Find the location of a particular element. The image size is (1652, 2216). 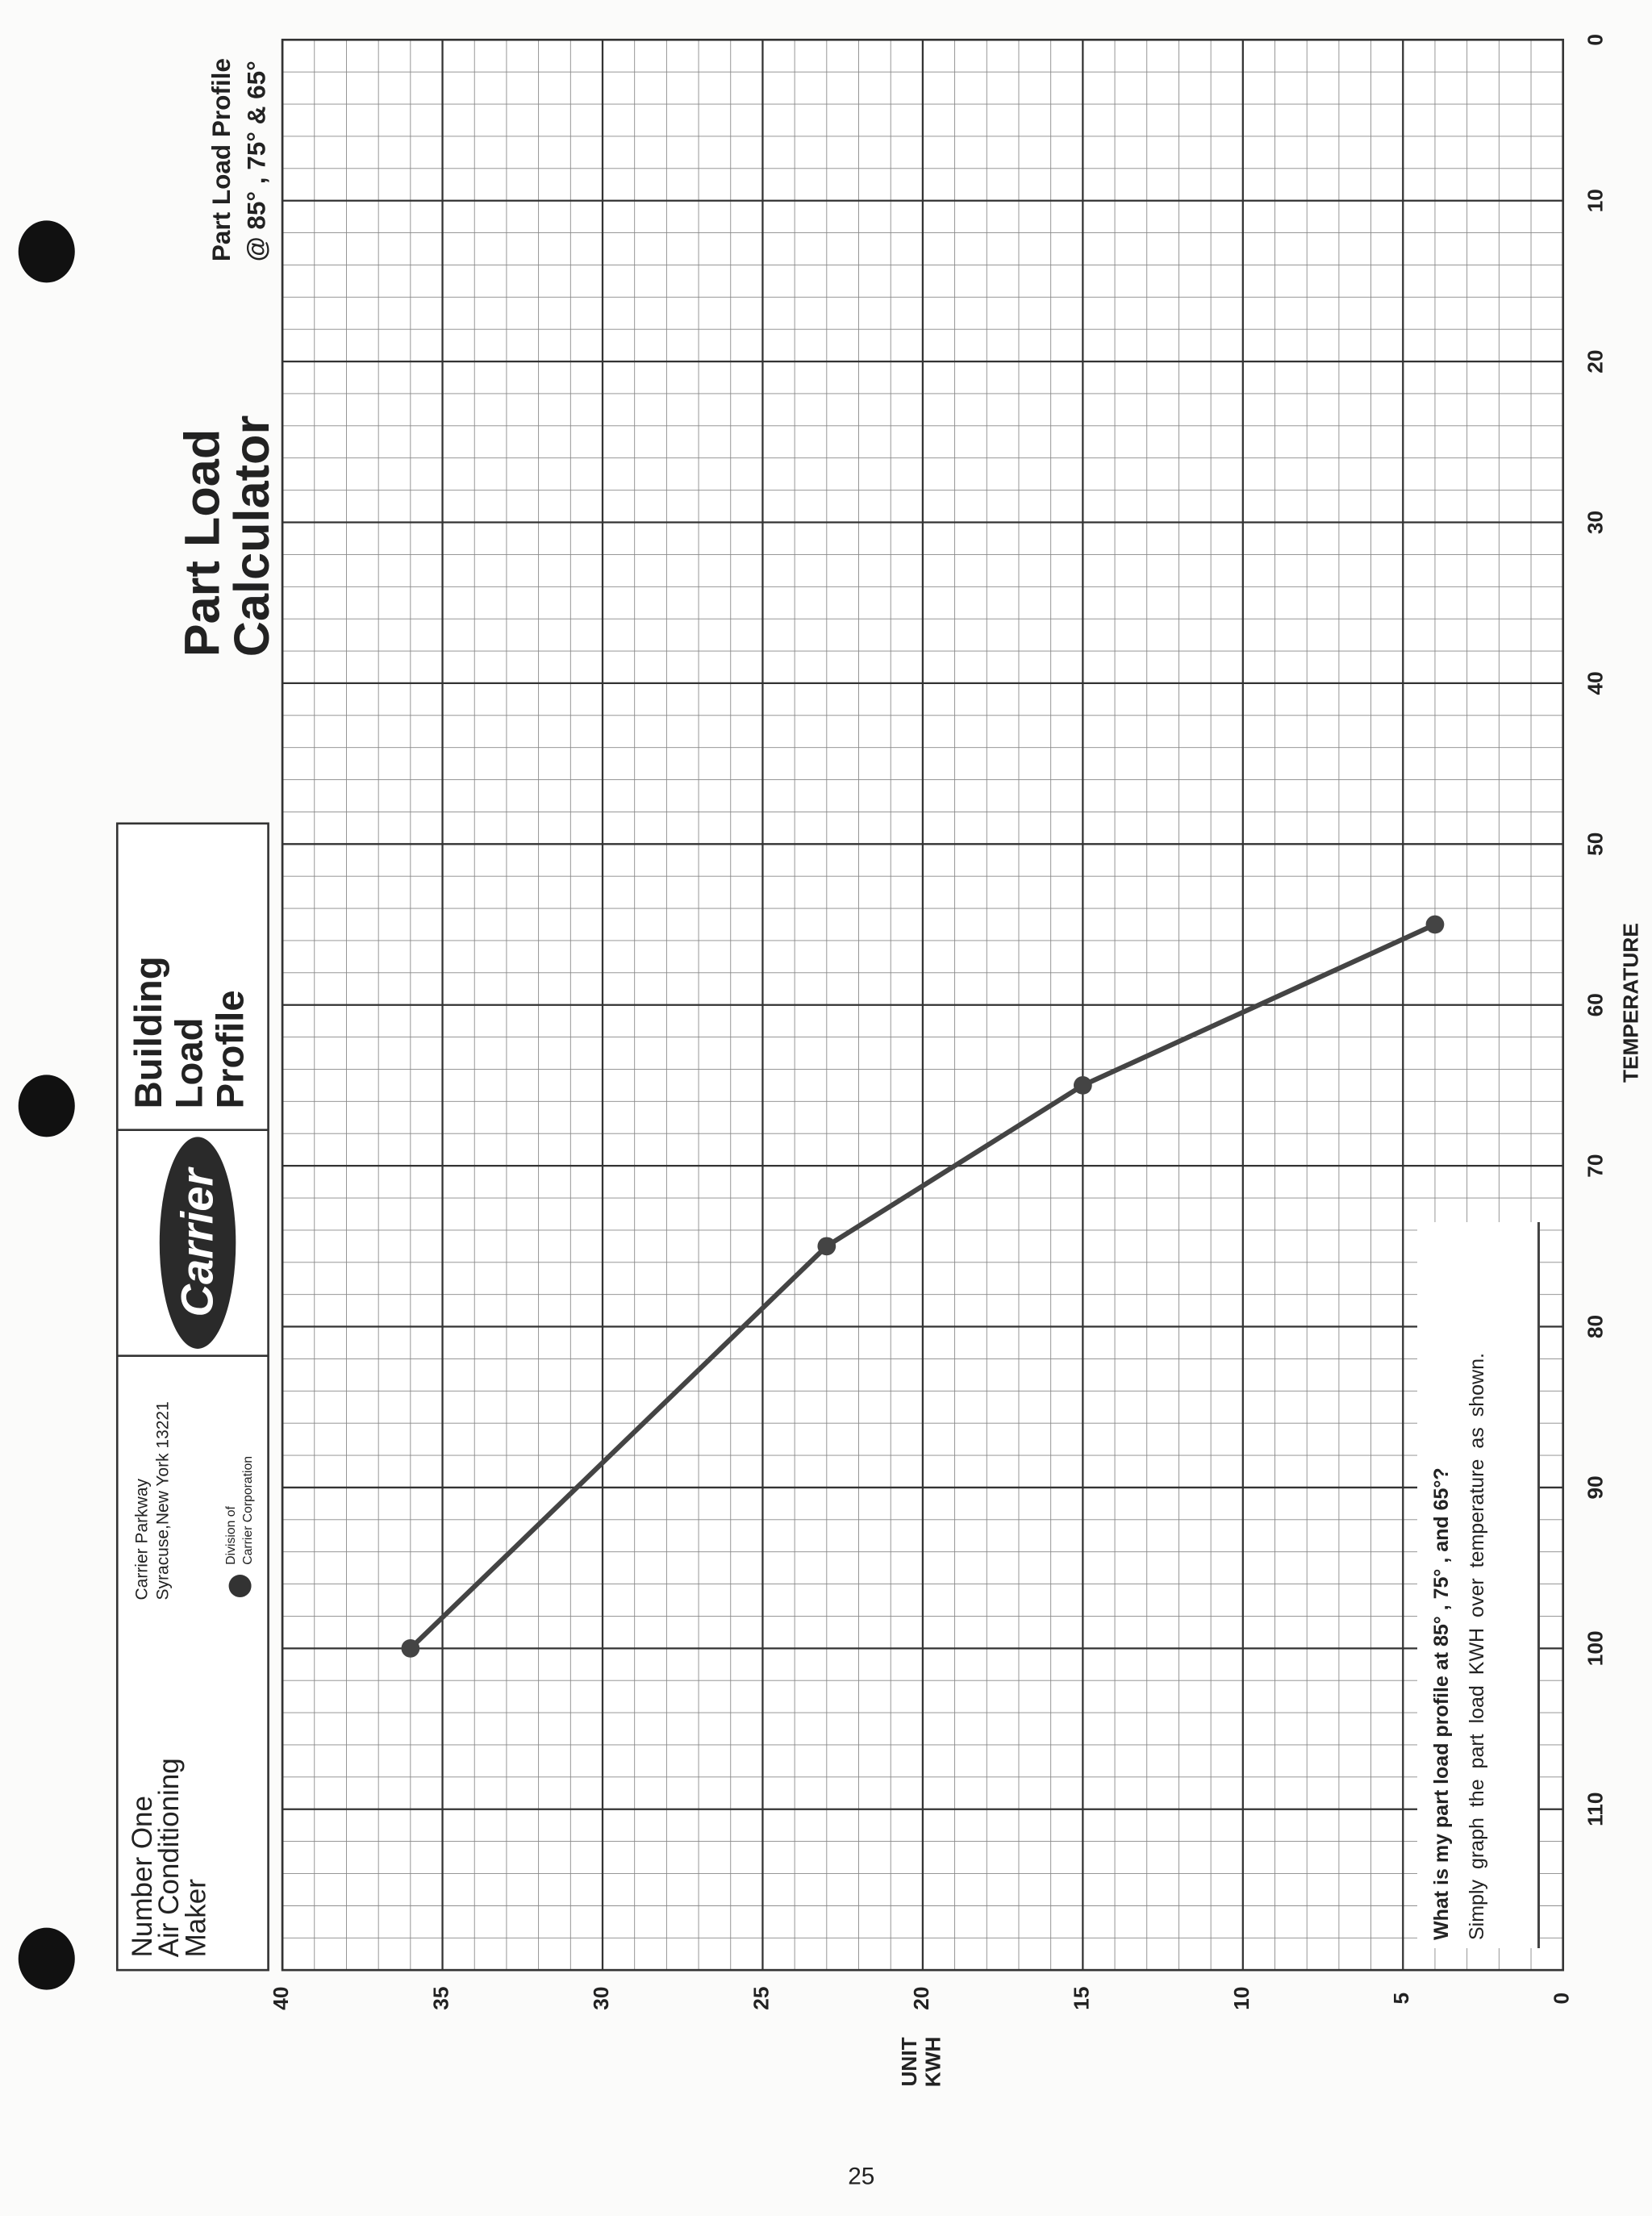

x-tick-label: 110 is located at coordinates (1595, 1809).